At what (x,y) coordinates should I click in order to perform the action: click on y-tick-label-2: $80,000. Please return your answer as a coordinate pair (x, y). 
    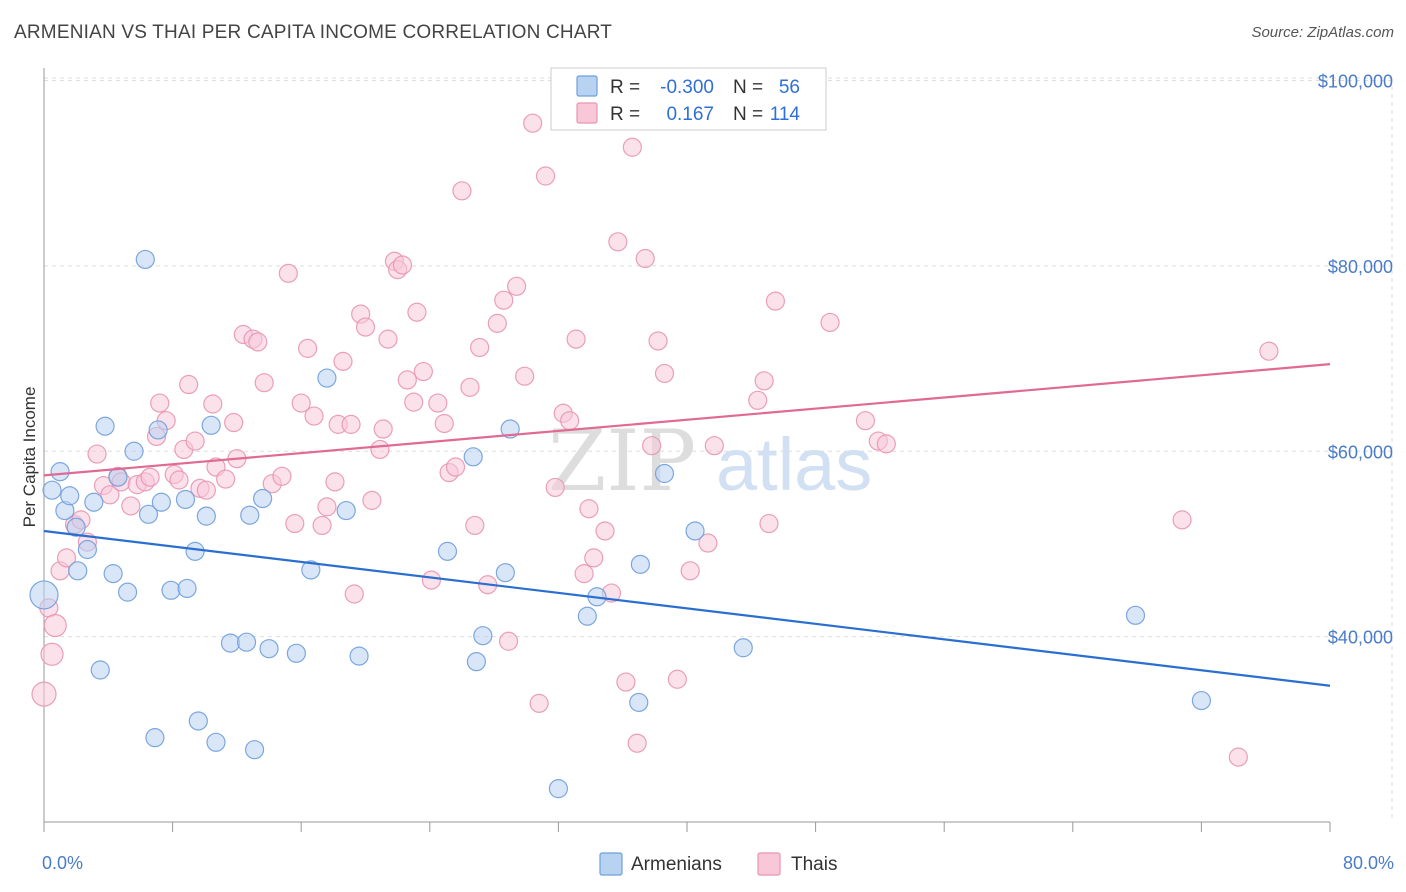
    Looking at the image, I should click on (1360, 267).